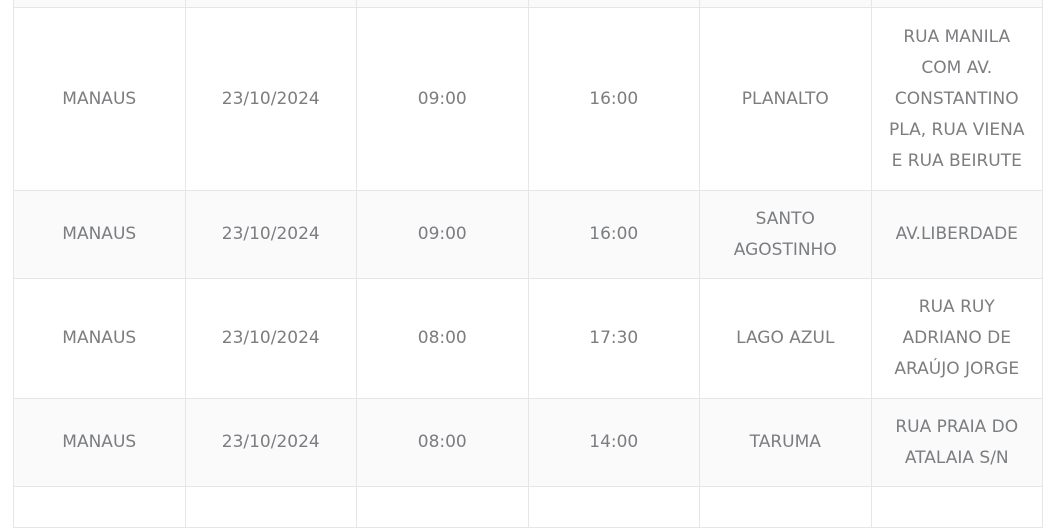 The height and width of the screenshot is (528, 1049). Describe the element at coordinates (785, 338) in the screenshot. I see `neighborhood-cell: LAGO AZUL` at that location.